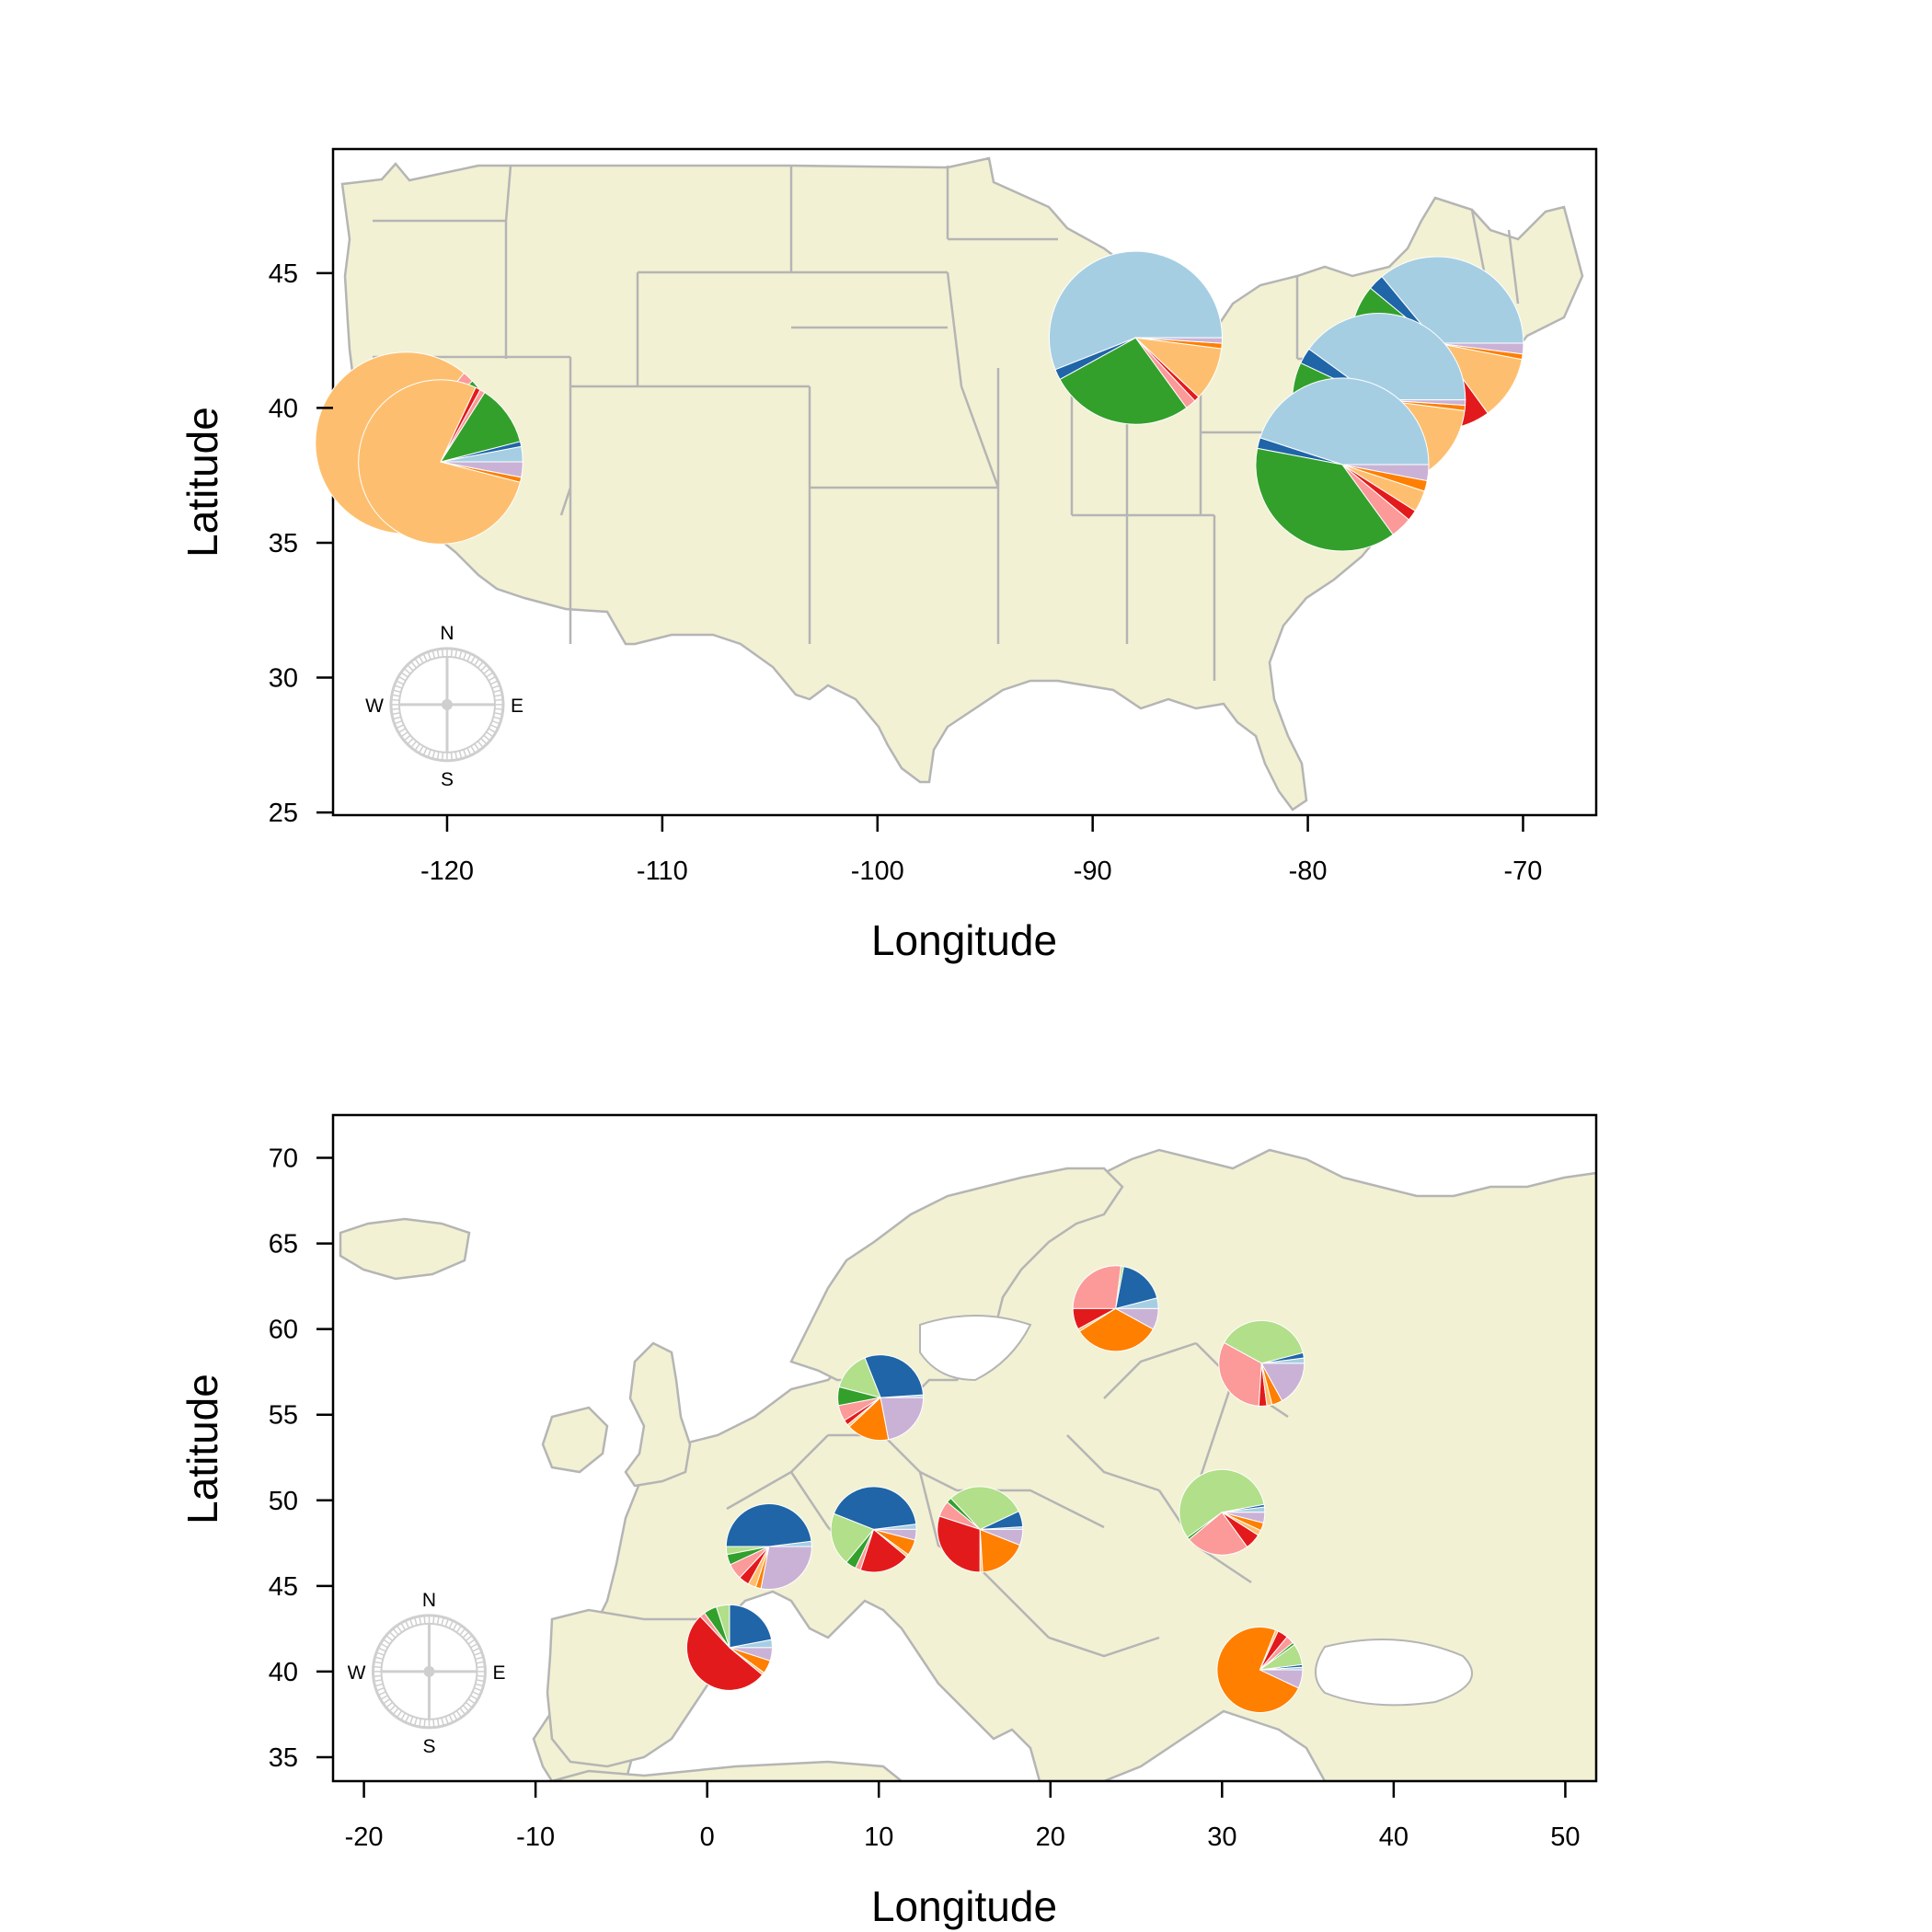 The height and width of the screenshot is (1932, 1932). I want to click on x-tick-label: 10, so click(878, 1837).